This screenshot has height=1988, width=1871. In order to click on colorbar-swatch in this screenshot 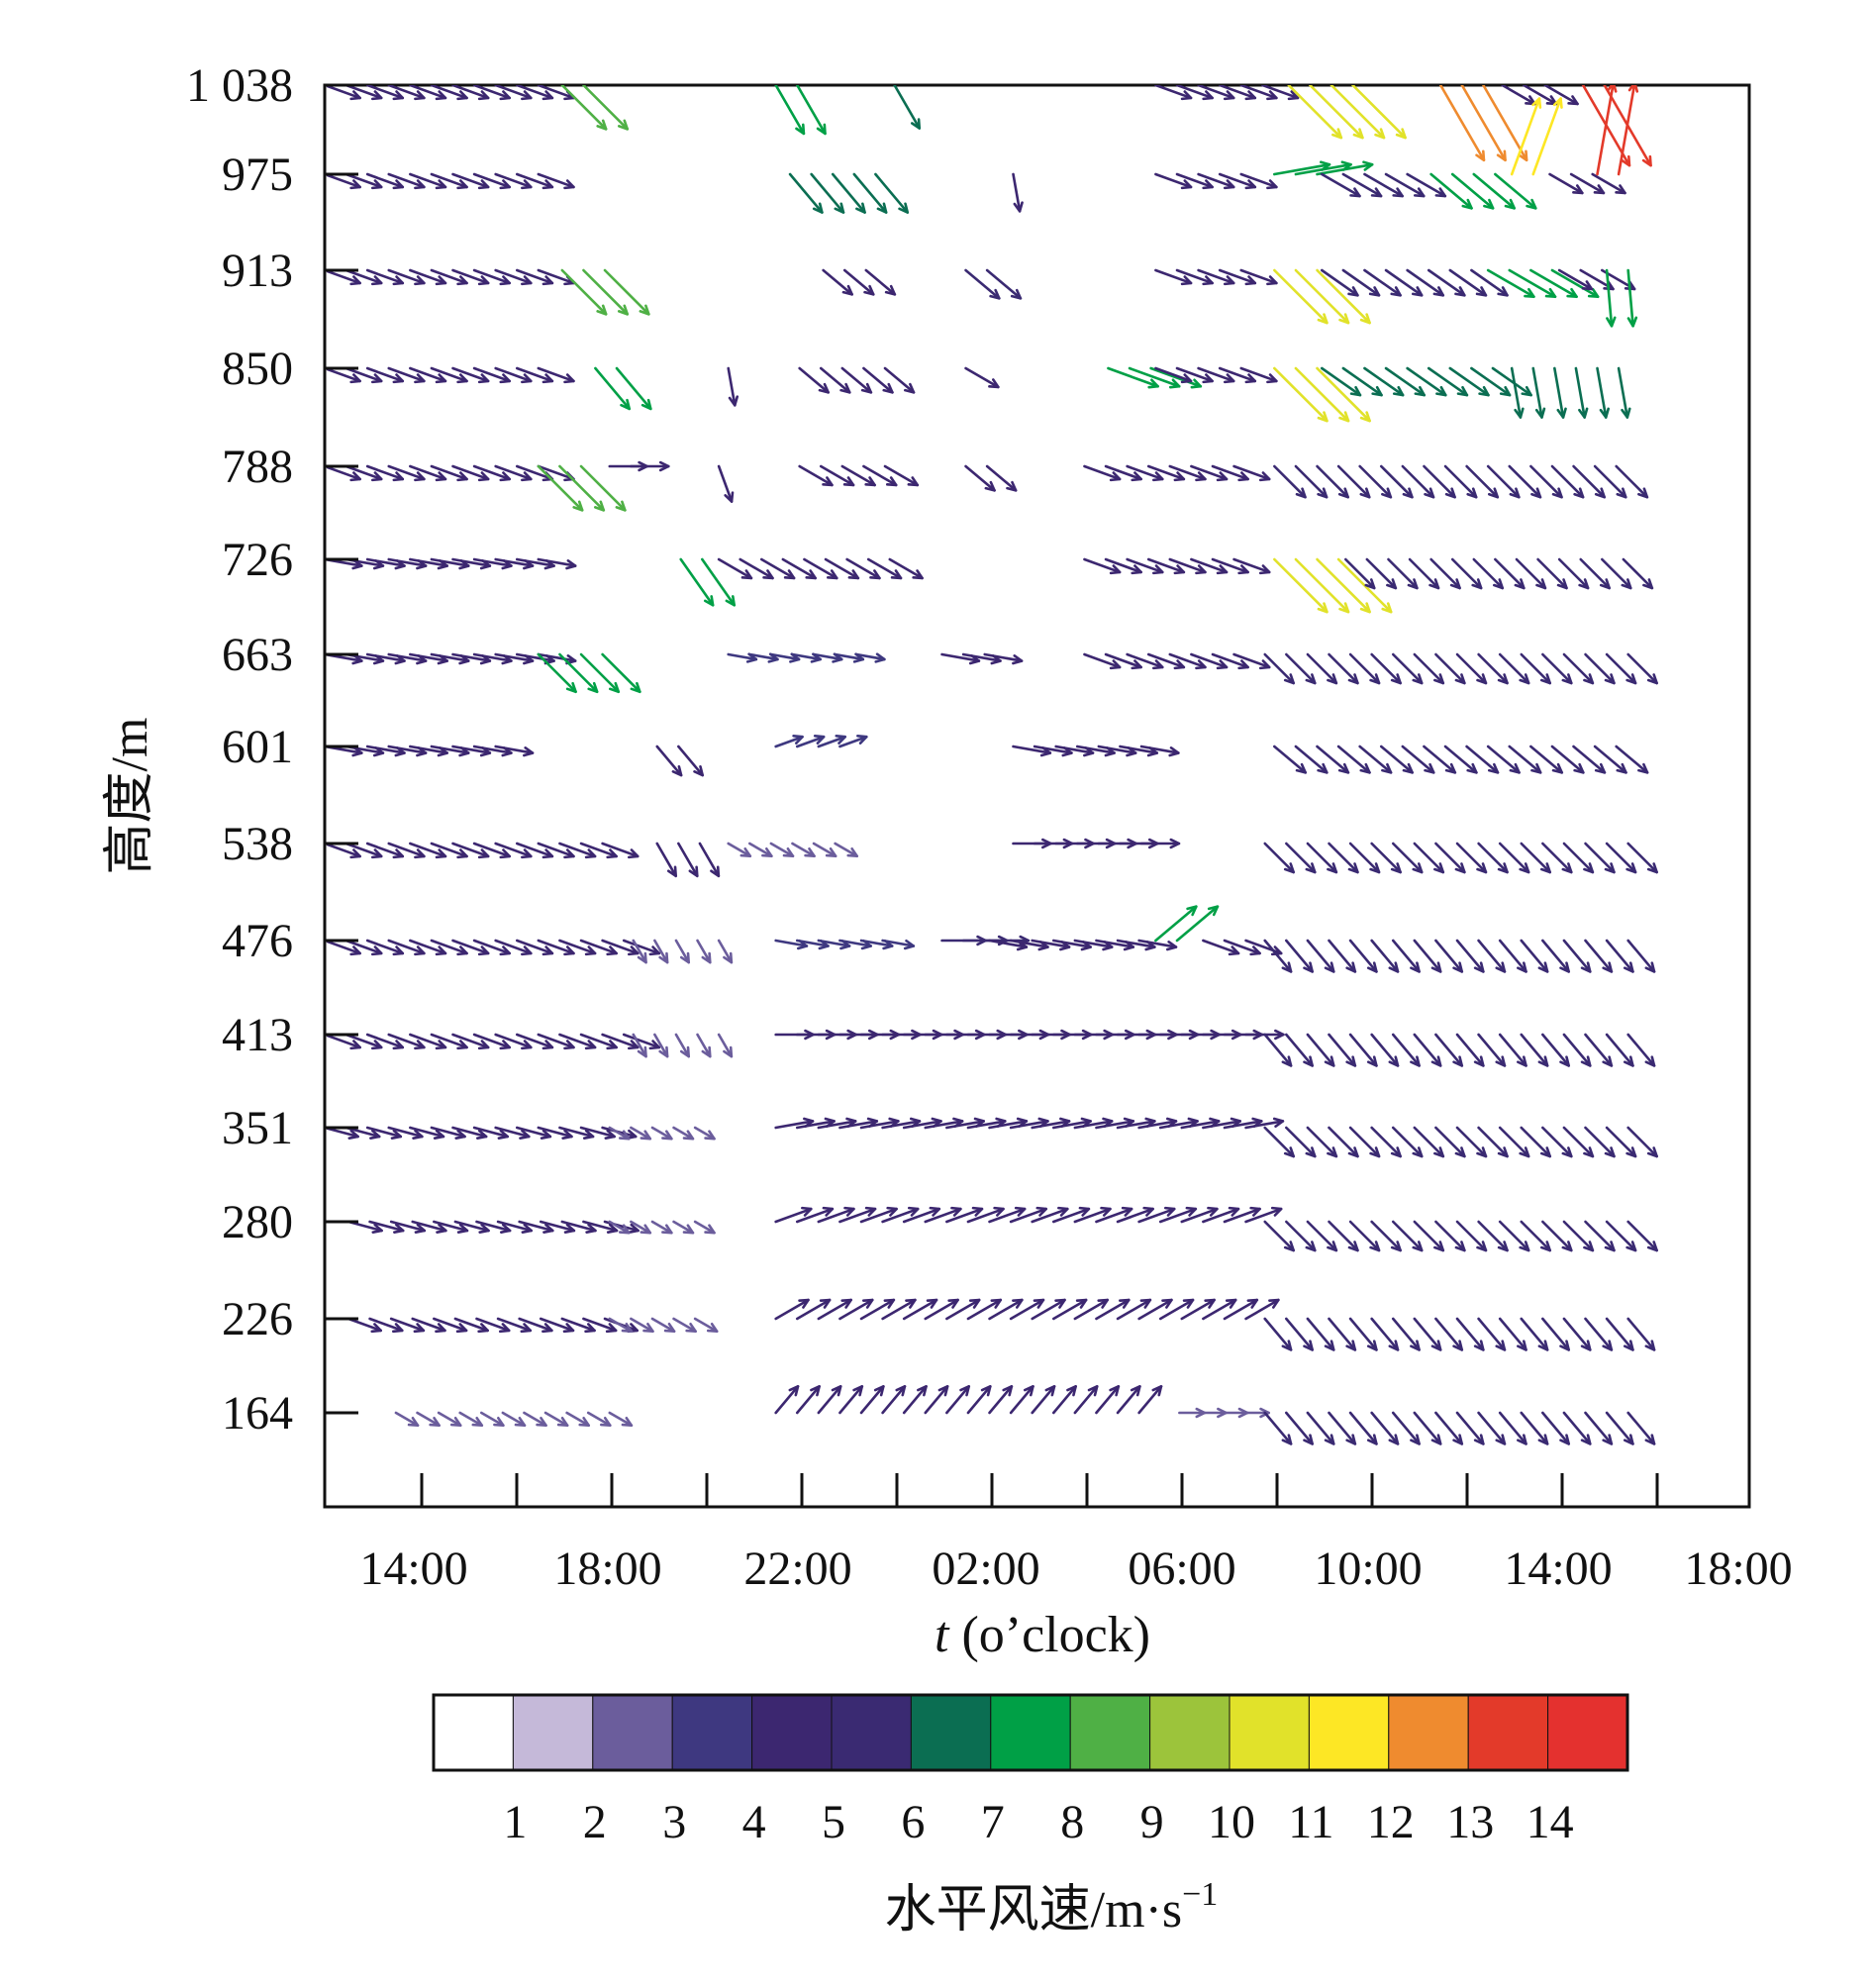, I will do `click(871, 1732)`.